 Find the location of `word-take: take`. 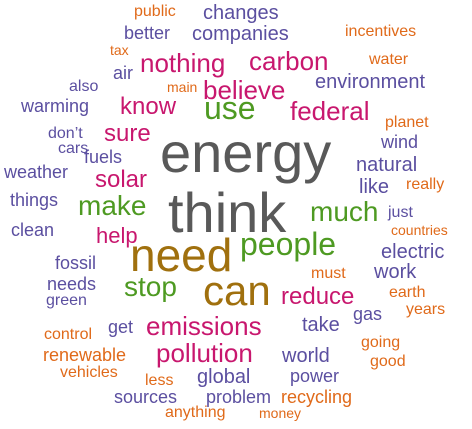

word-take: take is located at coordinates (321, 325).